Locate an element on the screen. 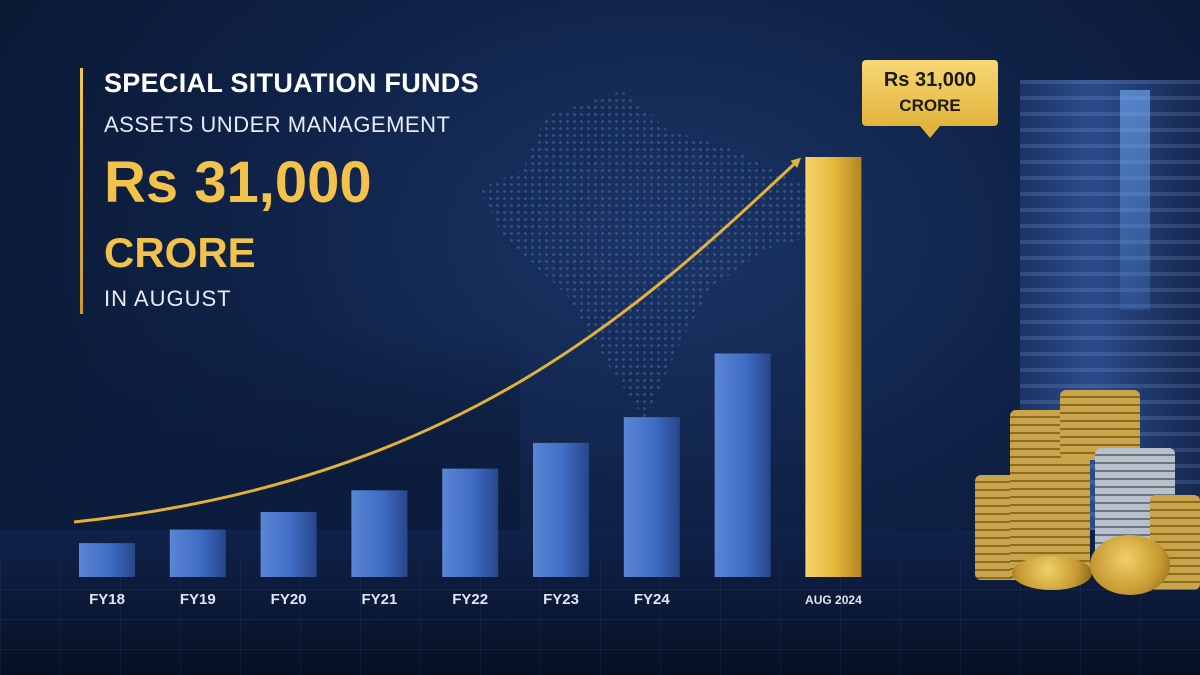 The image size is (1200, 675). callout-pointer is located at coordinates (930, 132).